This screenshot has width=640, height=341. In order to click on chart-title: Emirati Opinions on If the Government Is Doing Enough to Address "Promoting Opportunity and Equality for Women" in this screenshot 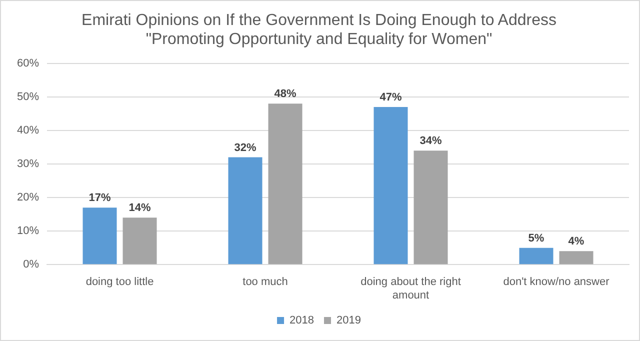, I will do `click(319, 30)`.